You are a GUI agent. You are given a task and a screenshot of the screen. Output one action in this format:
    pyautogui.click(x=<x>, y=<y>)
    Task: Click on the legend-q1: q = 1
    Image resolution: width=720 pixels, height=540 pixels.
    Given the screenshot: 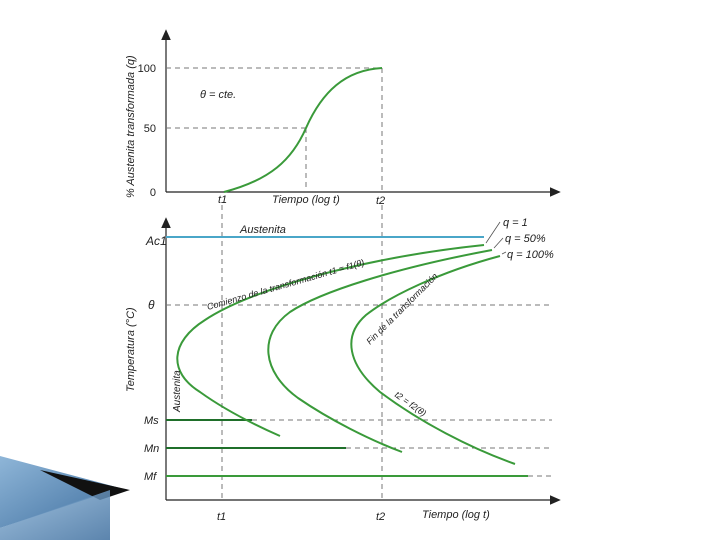 What is the action you would take?
    pyautogui.click(x=515, y=223)
    